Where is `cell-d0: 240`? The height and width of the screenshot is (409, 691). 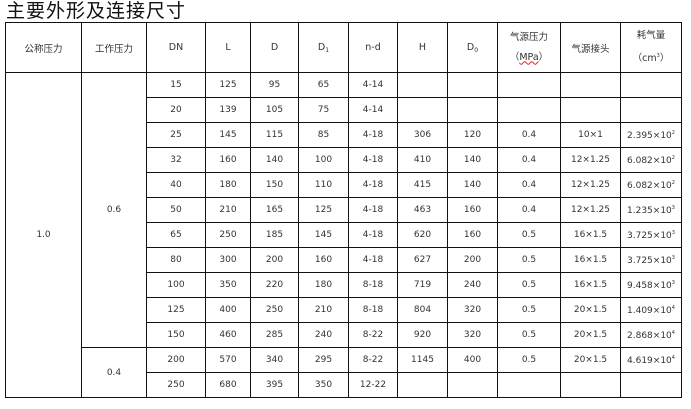 cell-d0: 240 is located at coordinates (472, 285).